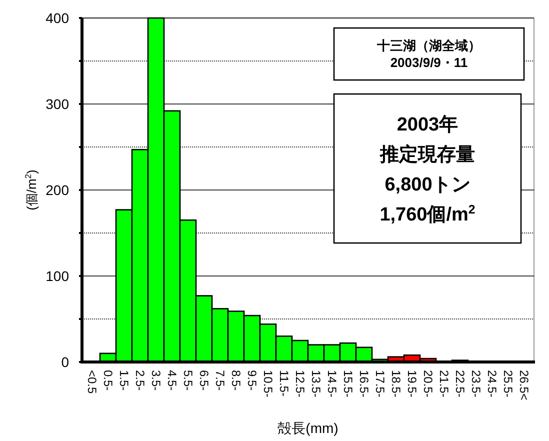 This screenshot has width=549, height=441. I want to click on x-tick-label: 23.5-, so click(476, 384).